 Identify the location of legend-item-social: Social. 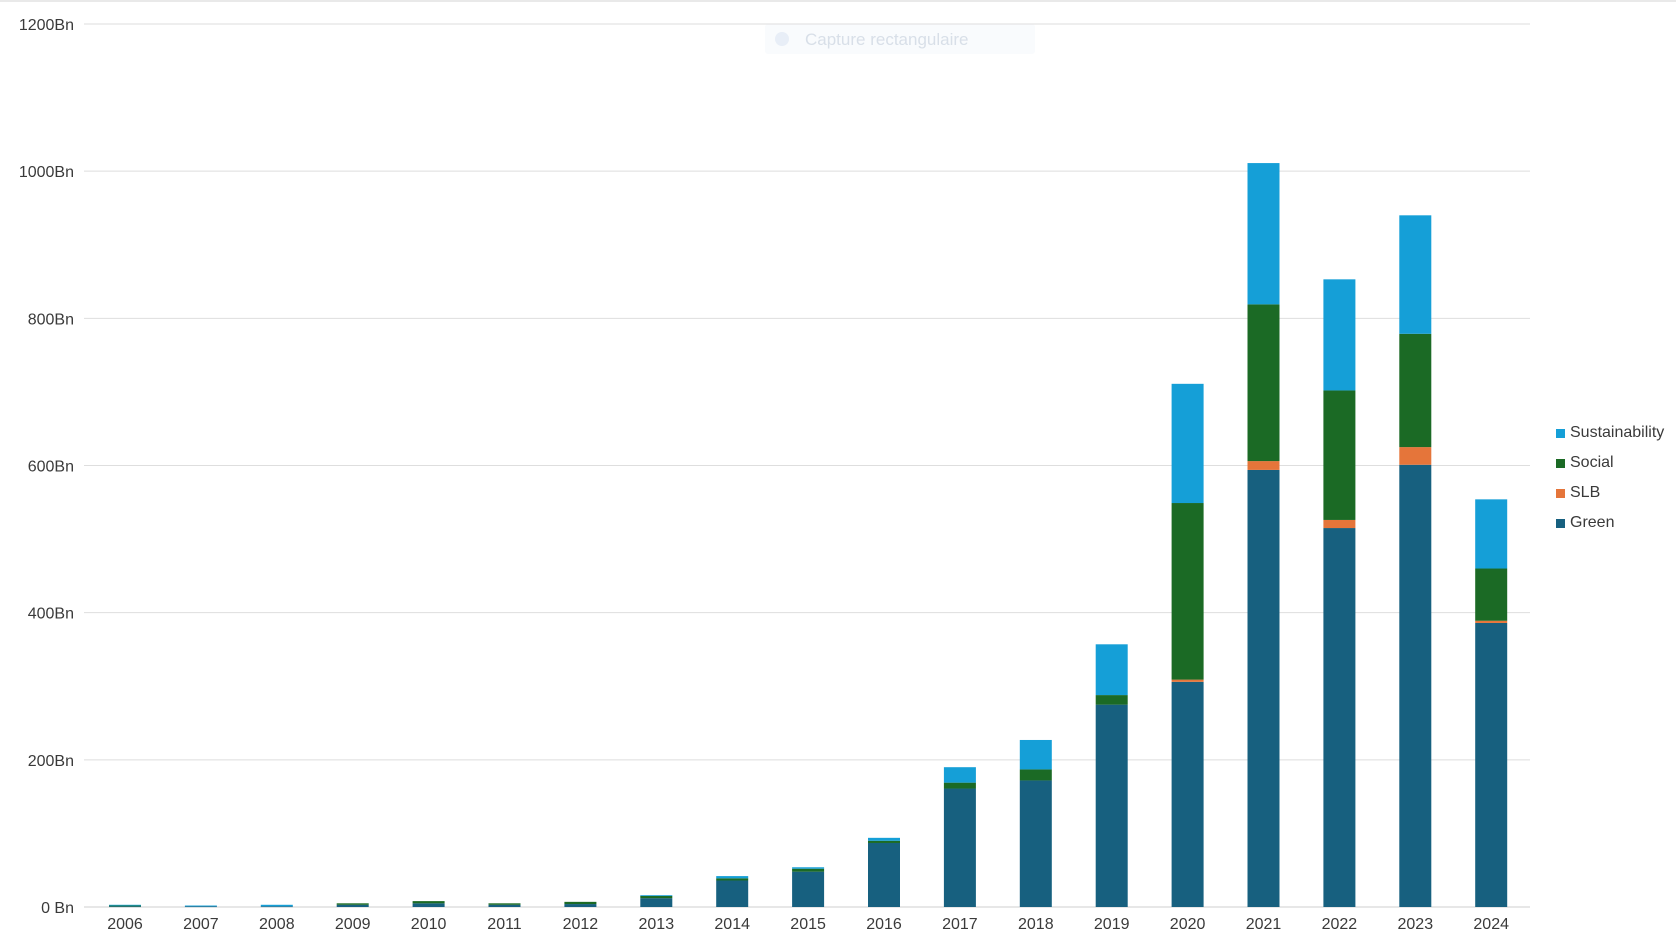
(1610, 463).